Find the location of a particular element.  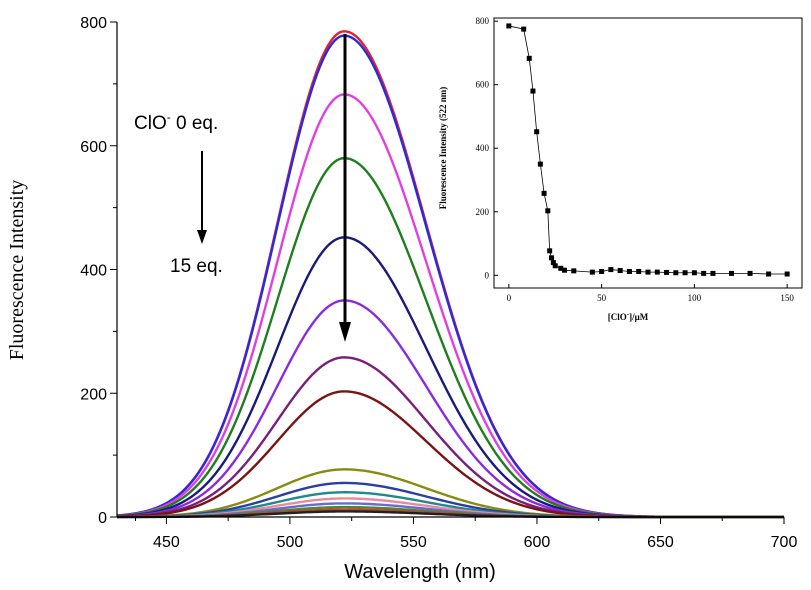

x-tick-label: 600 is located at coordinates (537, 542).